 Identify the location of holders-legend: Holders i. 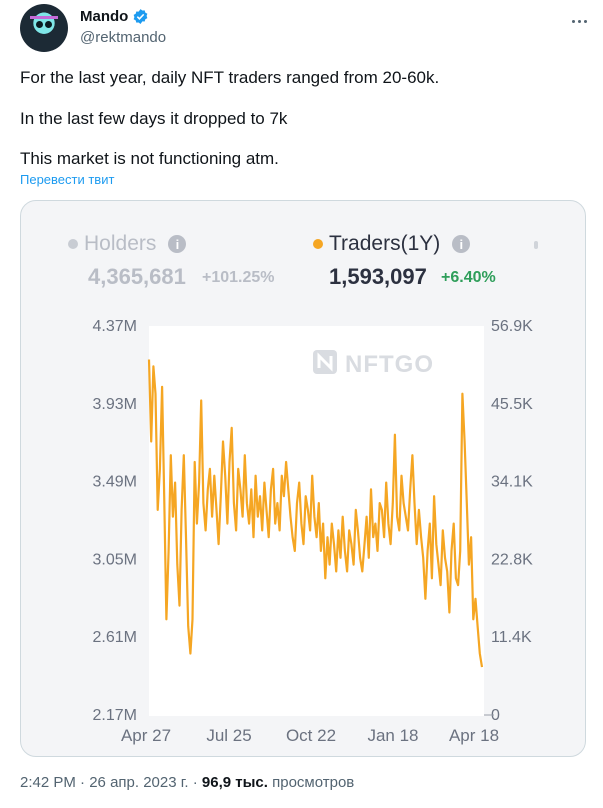
(127, 244).